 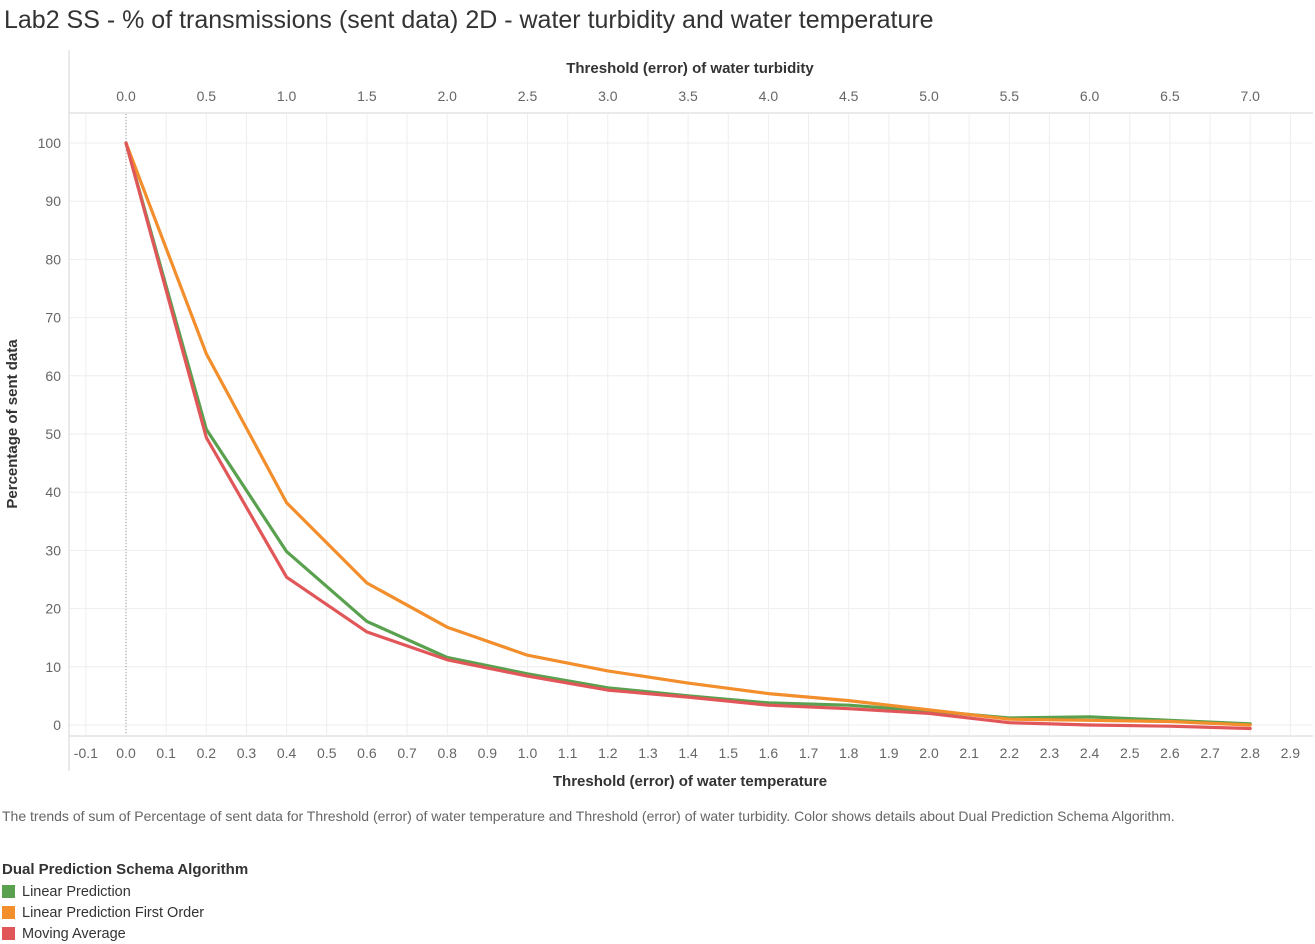 I want to click on y-tick-label: 40, so click(x=53, y=492).